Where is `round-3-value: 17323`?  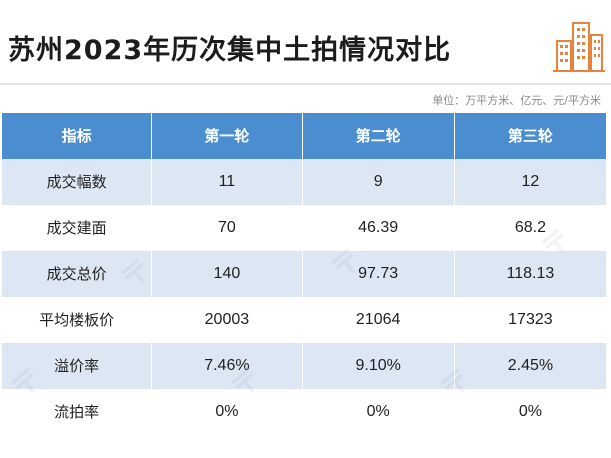
round-3-value: 17323 is located at coordinates (530, 319).